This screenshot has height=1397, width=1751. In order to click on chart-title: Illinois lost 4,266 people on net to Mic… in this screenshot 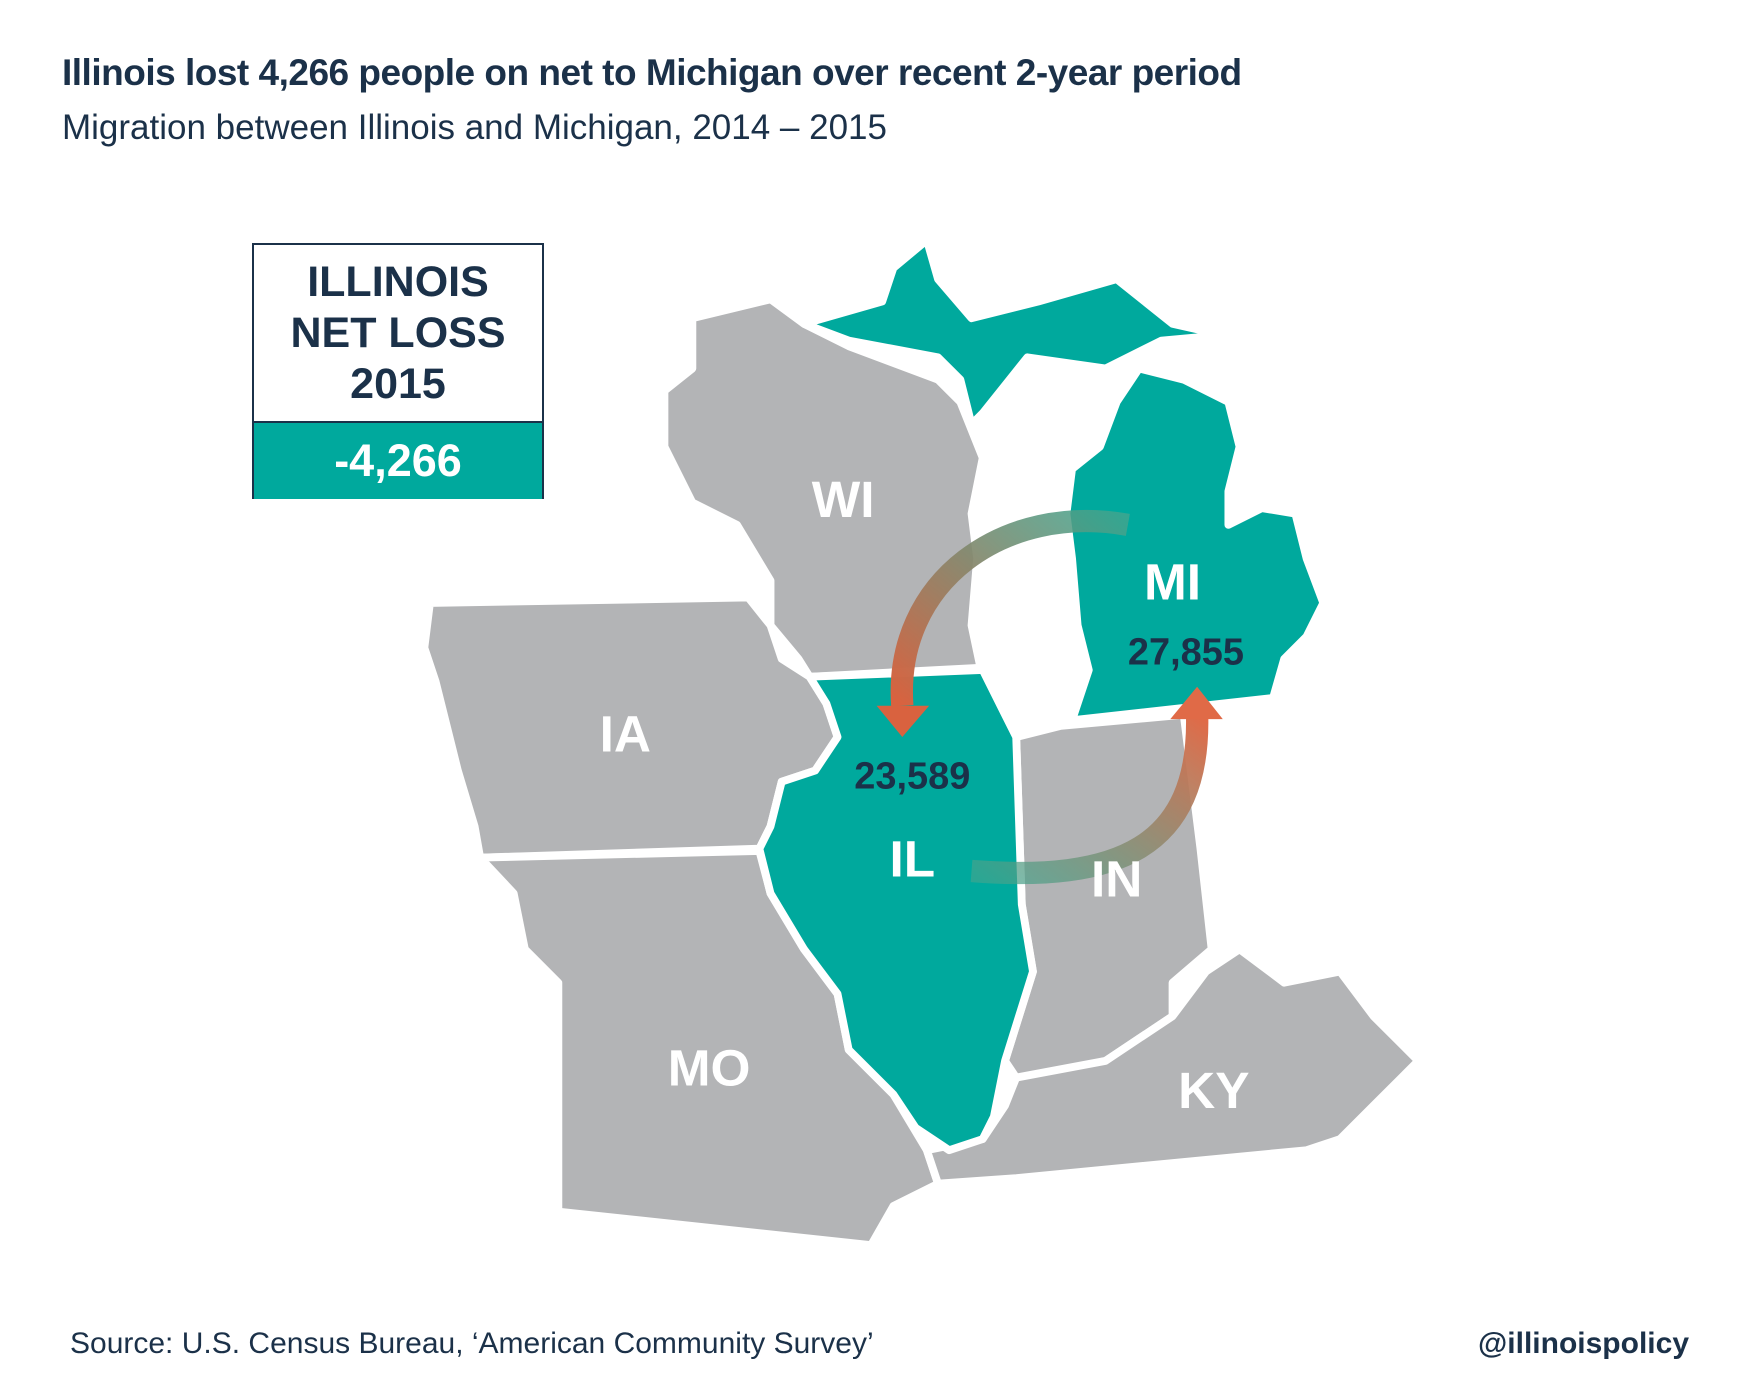, I will do `click(652, 72)`.